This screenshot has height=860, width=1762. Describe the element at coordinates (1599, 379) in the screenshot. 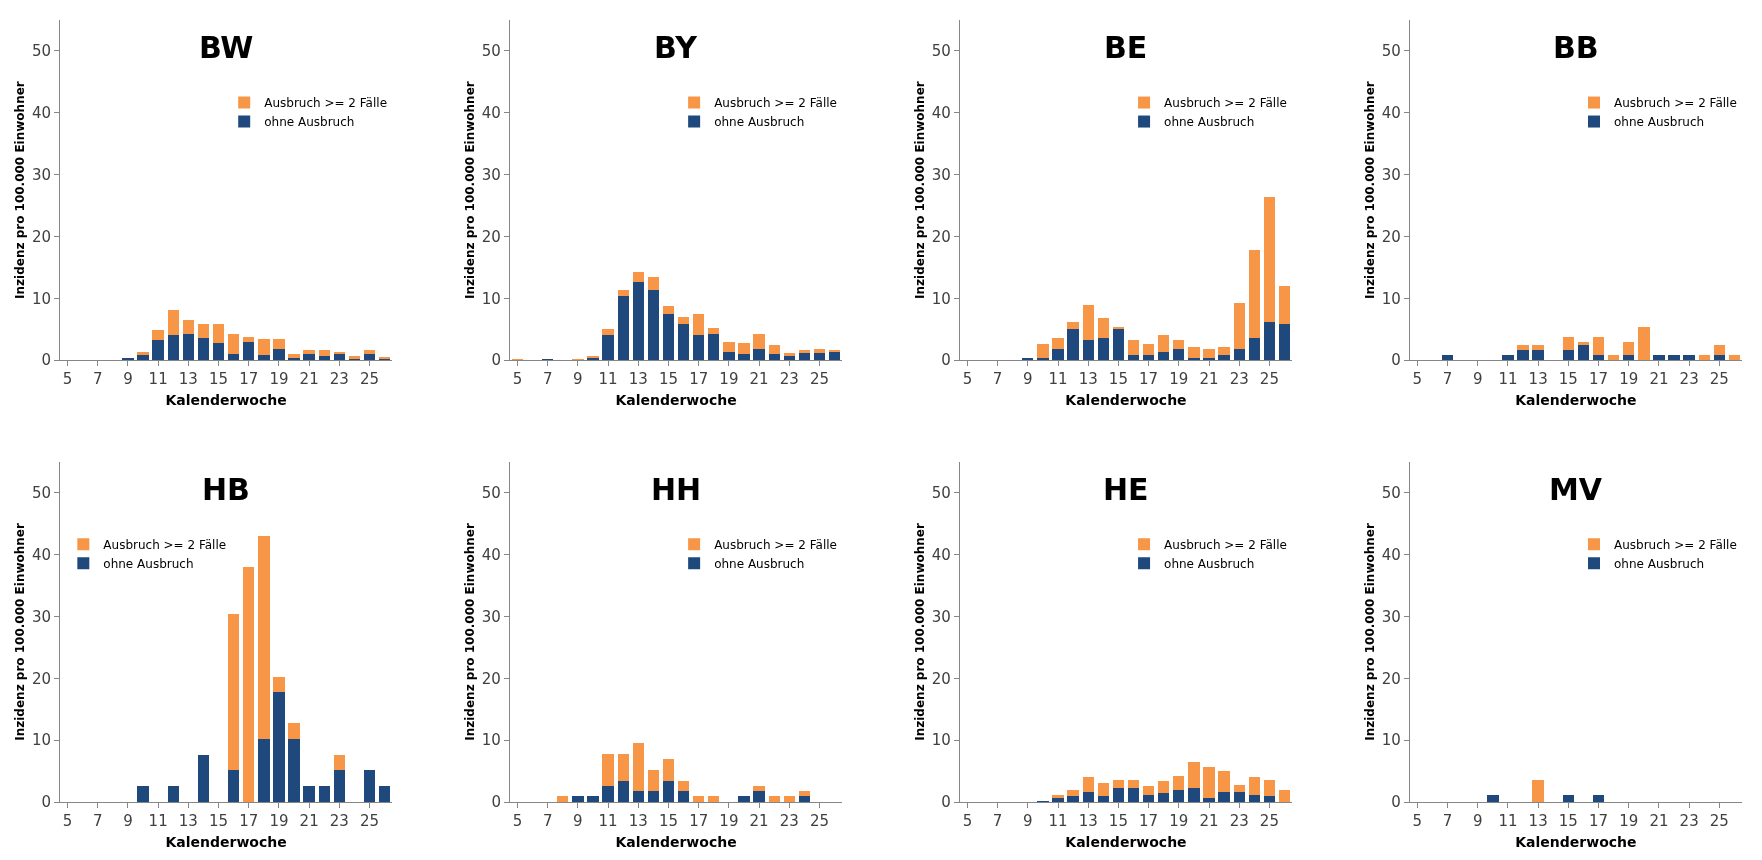

I see `x-tick-label: 17` at that location.